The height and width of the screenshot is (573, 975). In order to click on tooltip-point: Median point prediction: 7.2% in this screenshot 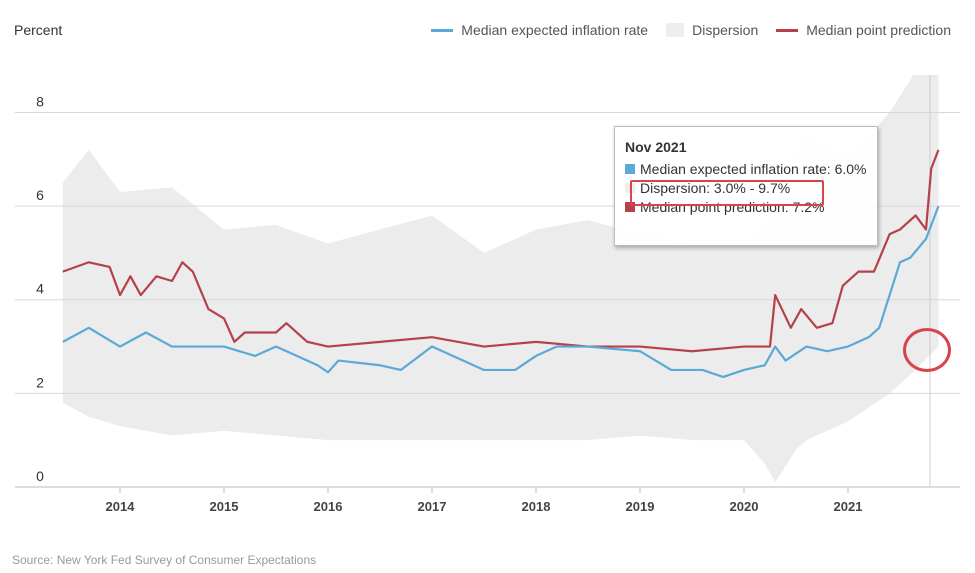, I will do `click(732, 207)`.